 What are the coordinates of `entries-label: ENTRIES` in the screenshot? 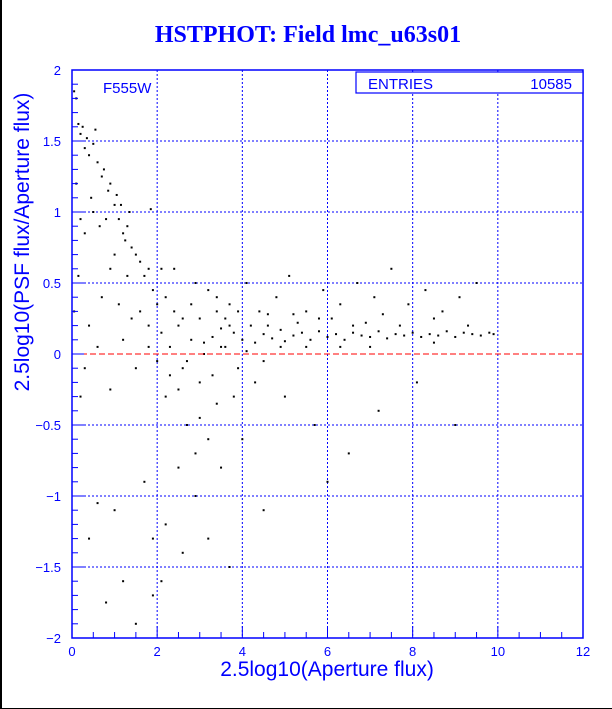 It's located at (400, 84).